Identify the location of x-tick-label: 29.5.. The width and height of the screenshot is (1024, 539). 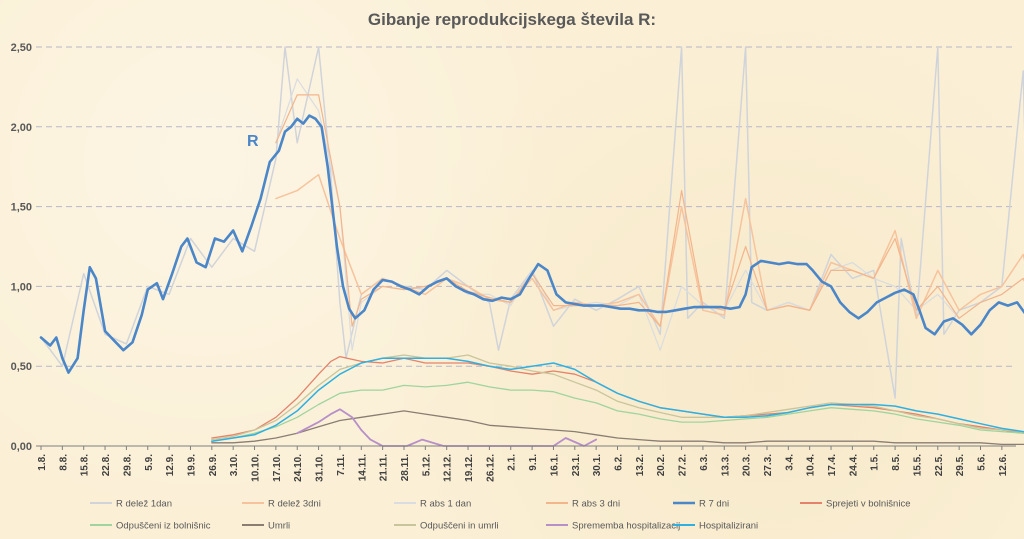
(960, 465).